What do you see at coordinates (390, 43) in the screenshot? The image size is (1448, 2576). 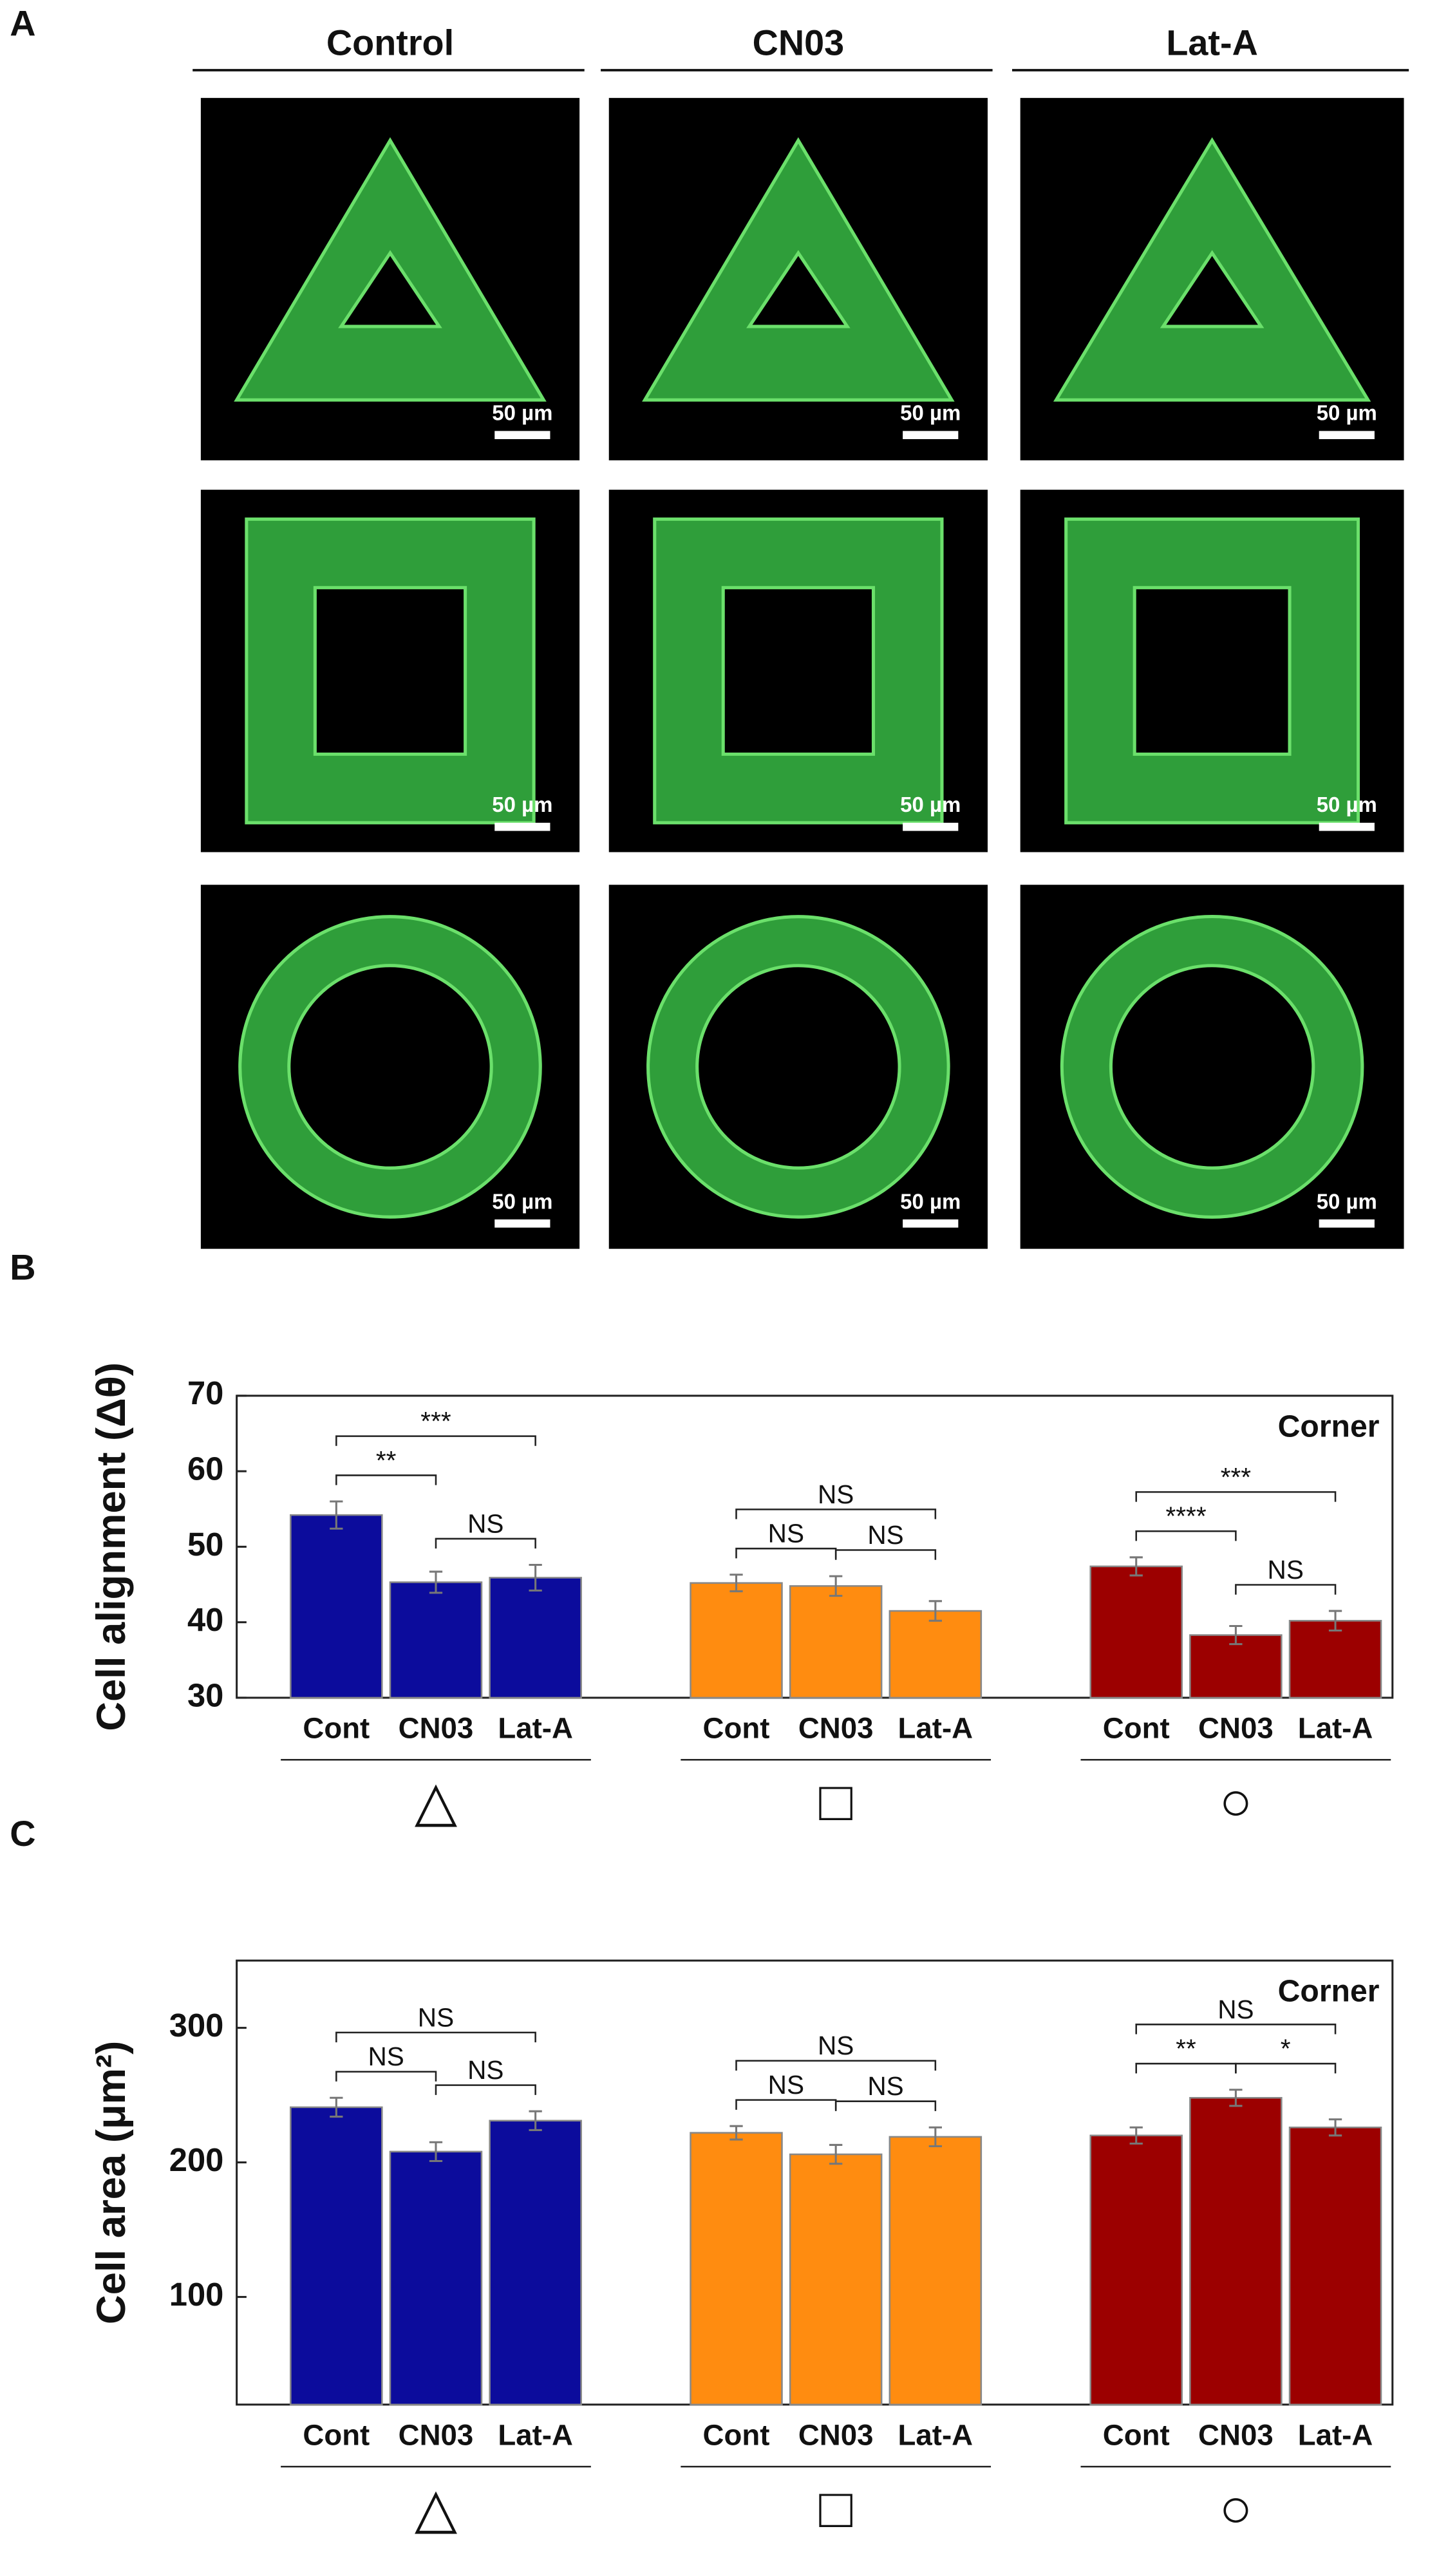 I see `column-title: Control` at bounding box center [390, 43].